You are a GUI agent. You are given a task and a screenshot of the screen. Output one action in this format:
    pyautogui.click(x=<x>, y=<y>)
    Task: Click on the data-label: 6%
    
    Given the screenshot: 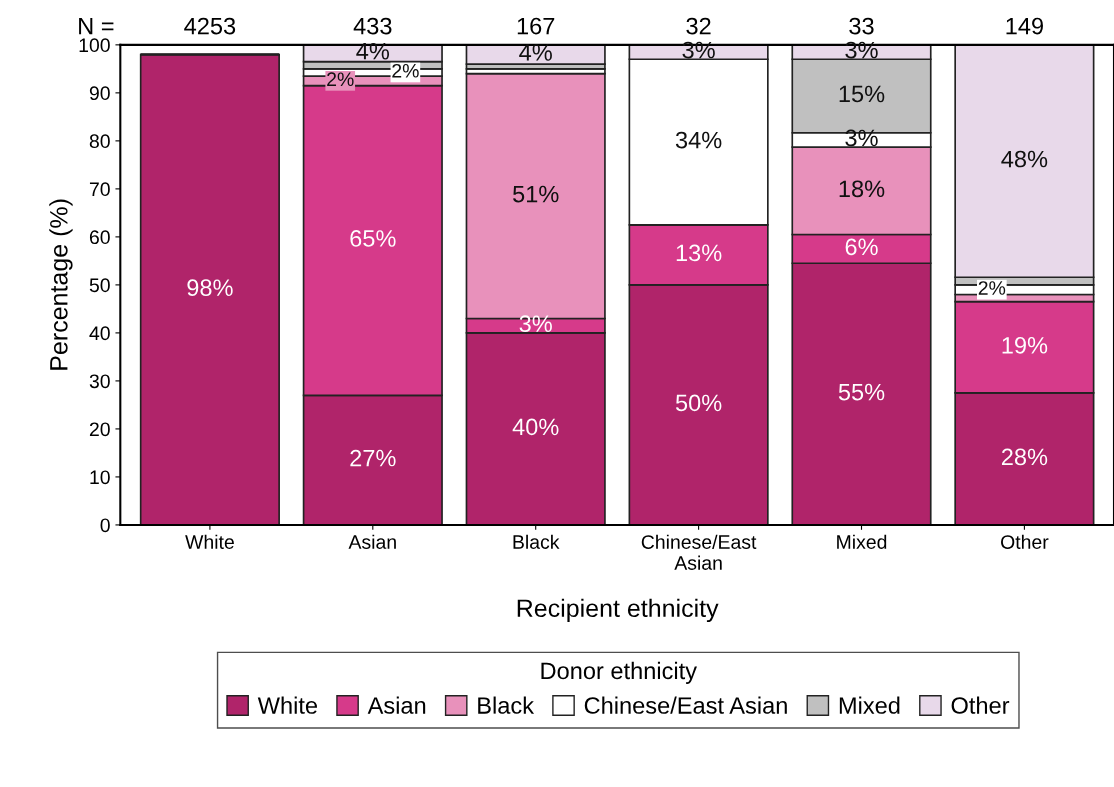 What is the action you would take?
    pyautogui.click(x=861, y=247)
    